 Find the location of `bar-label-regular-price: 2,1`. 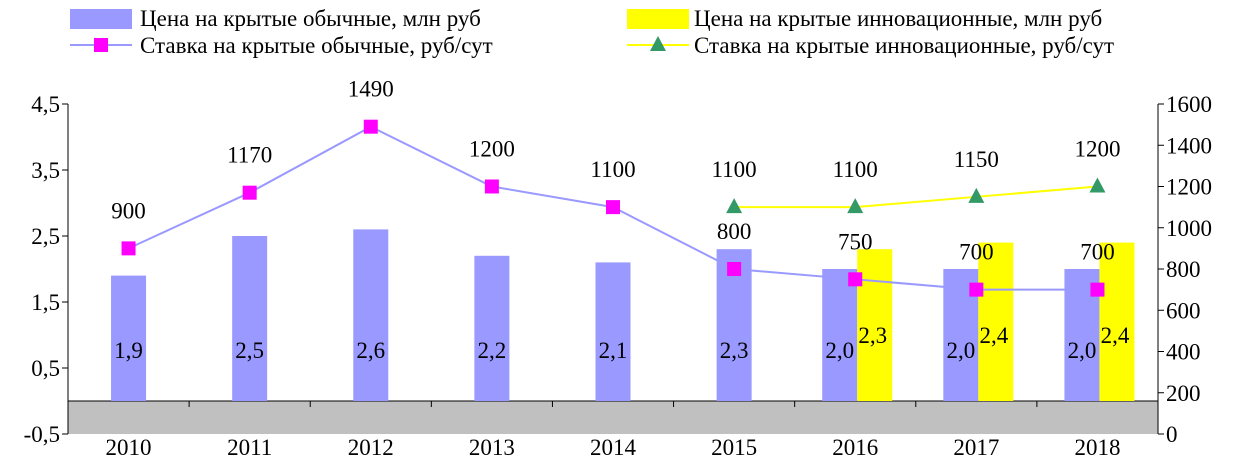

bar-label-regular-price: 2,1 is located at coordinates (613, 350).